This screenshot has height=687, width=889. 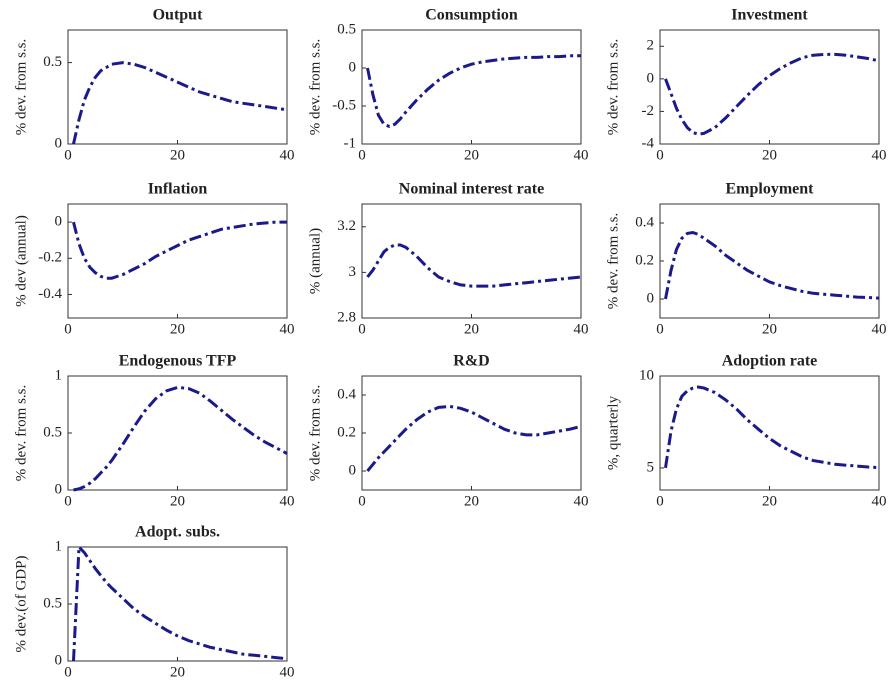 What do you see at coordinates (346, 317) in the screenshot?
I see `y-tick-label: 2.8` at bounding box center [346, 317].